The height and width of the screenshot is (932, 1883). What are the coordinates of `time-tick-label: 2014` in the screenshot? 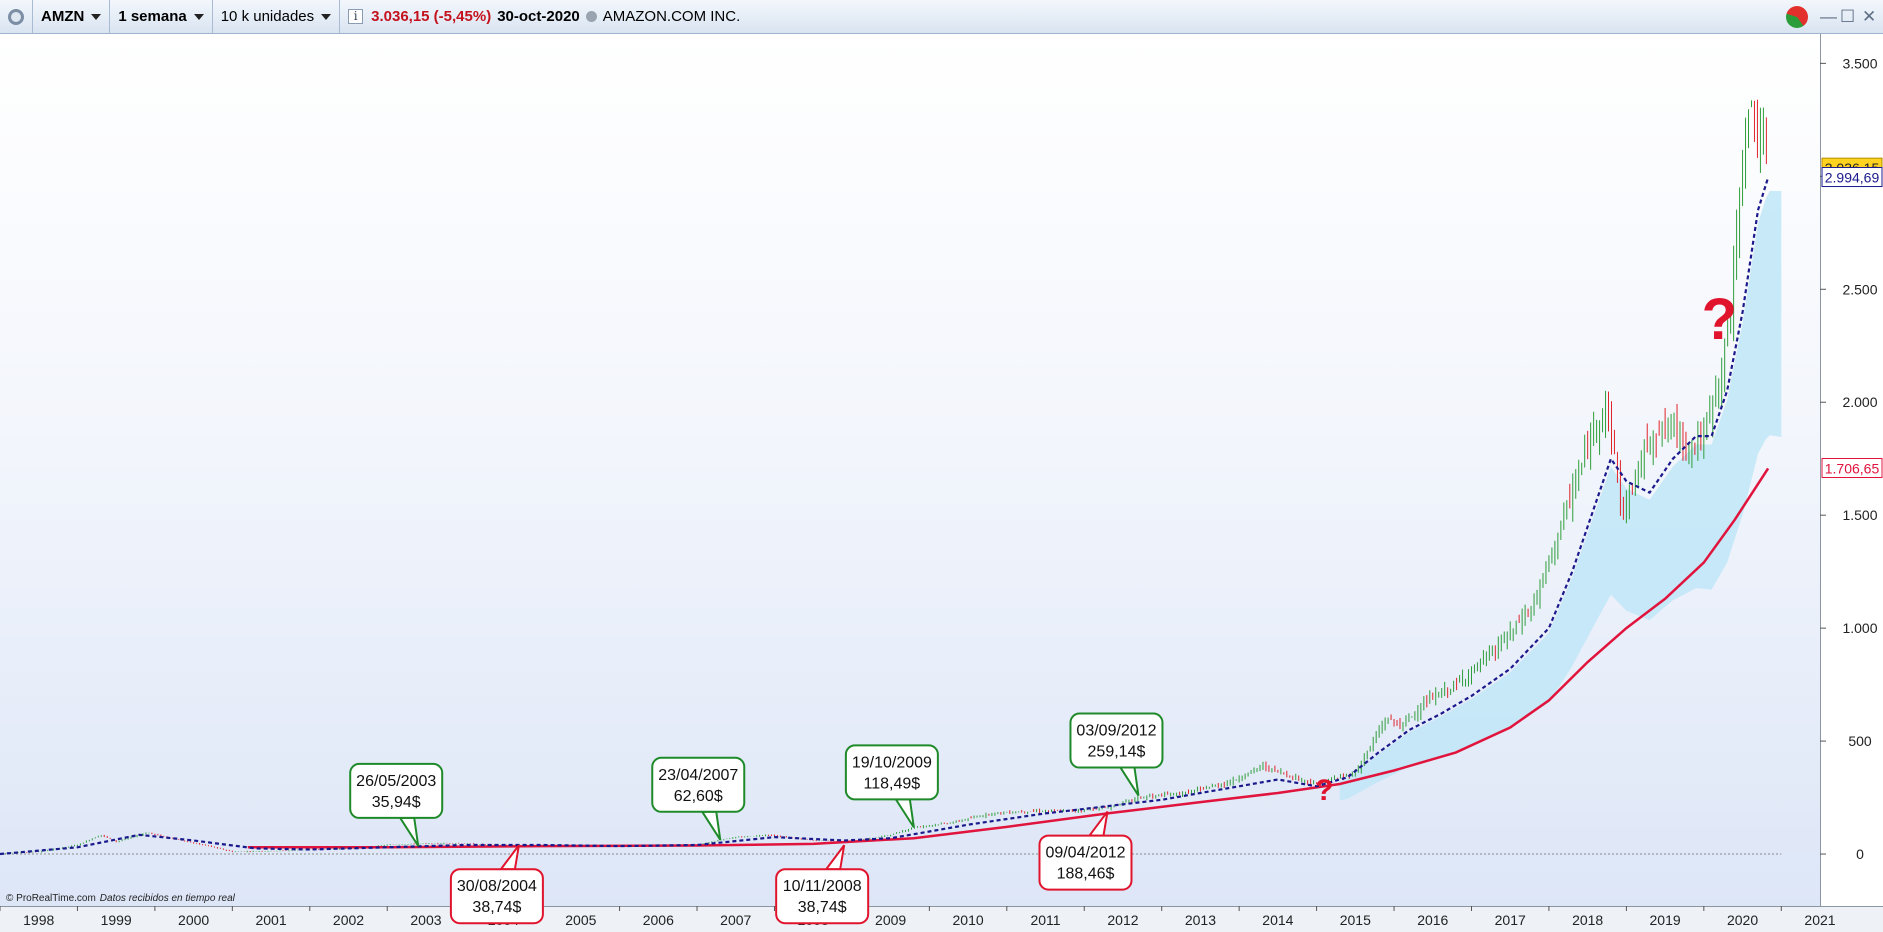 It's located at (1277, 920).